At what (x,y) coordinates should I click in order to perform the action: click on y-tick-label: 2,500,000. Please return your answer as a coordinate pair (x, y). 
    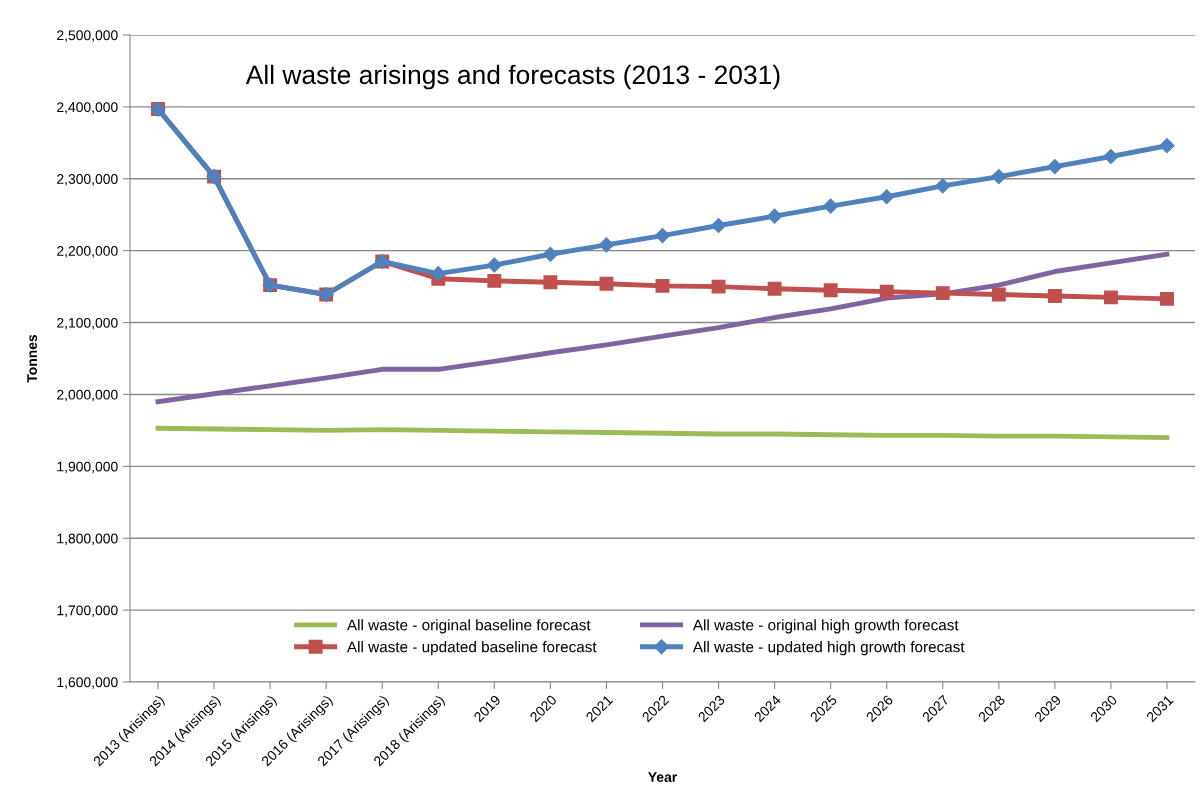
    Looking at the image, I should click on (87, 36).